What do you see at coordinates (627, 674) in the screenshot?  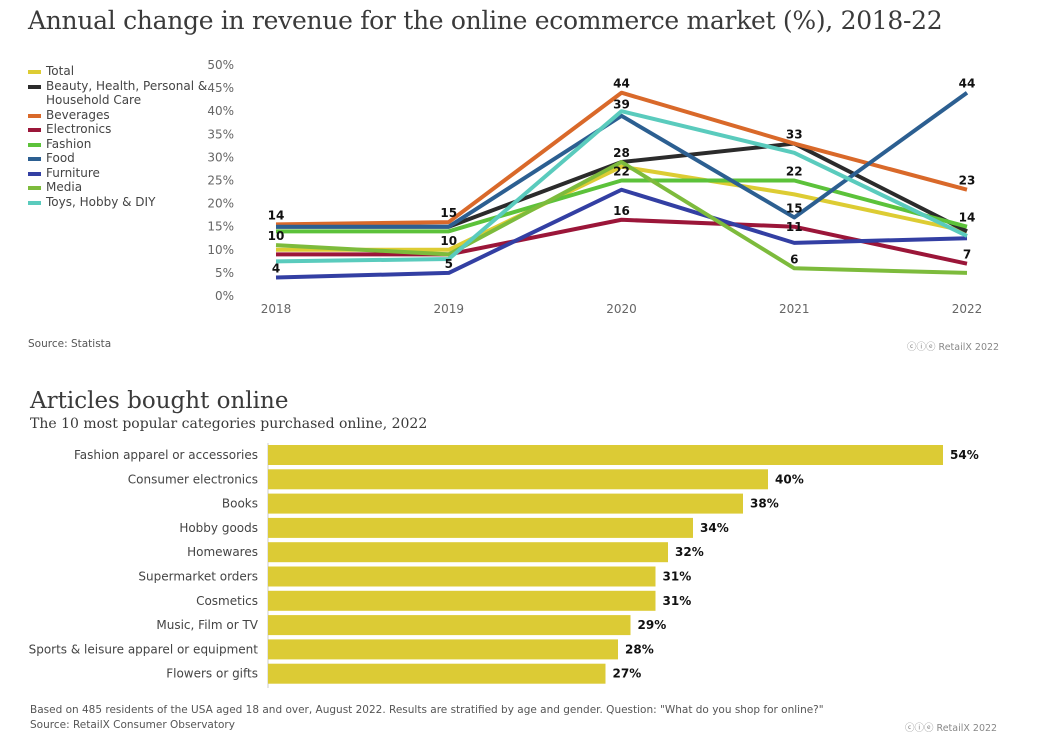 I see `bar-value-label: 27%` at bounding box center [627, 674].